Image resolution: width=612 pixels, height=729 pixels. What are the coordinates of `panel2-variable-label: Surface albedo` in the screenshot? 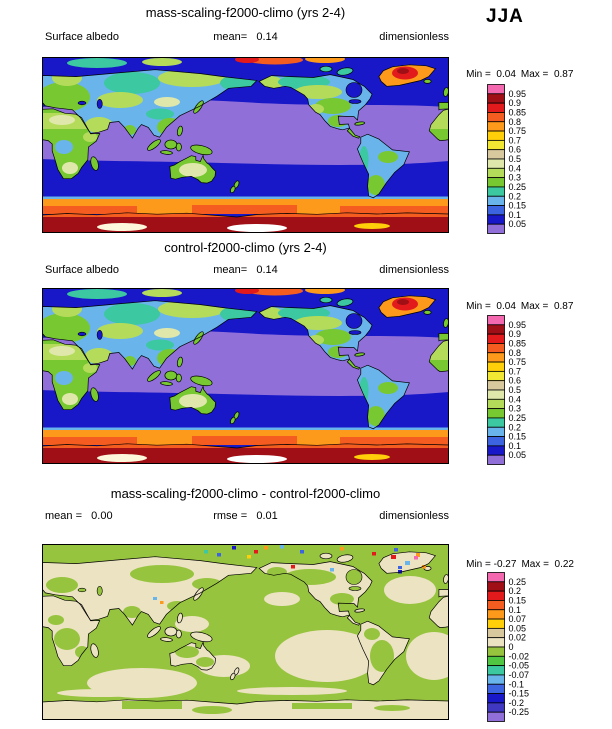 It's located at (82, 270).